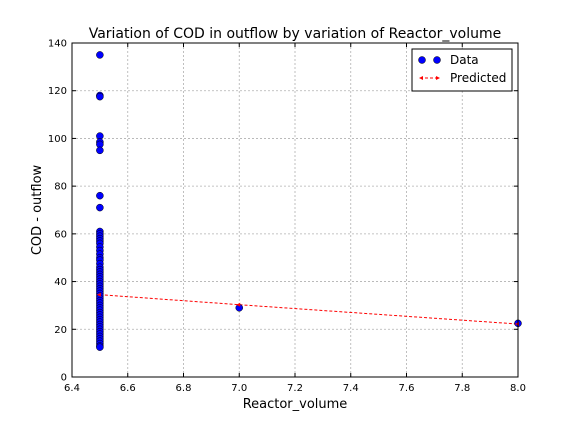  I want to click on x-axis-label: Reactor_volume, so click(295, 404).